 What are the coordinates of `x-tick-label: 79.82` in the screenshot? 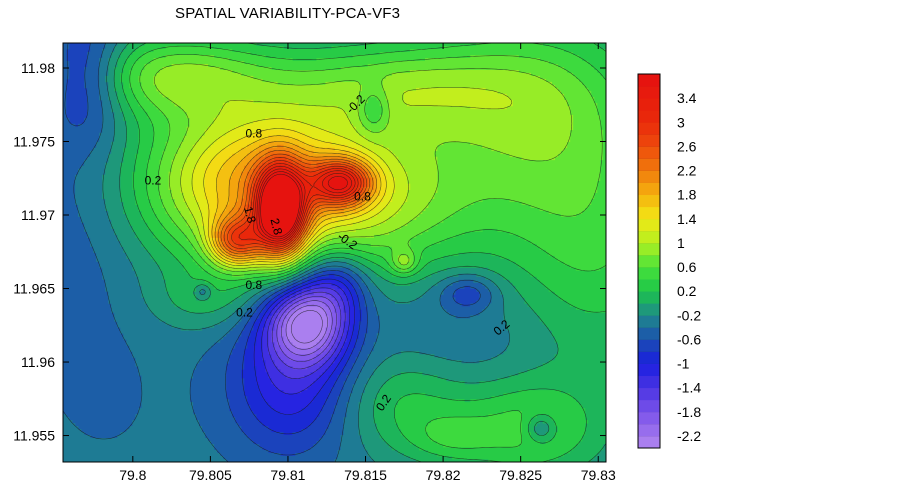 It's located at (443, 475).